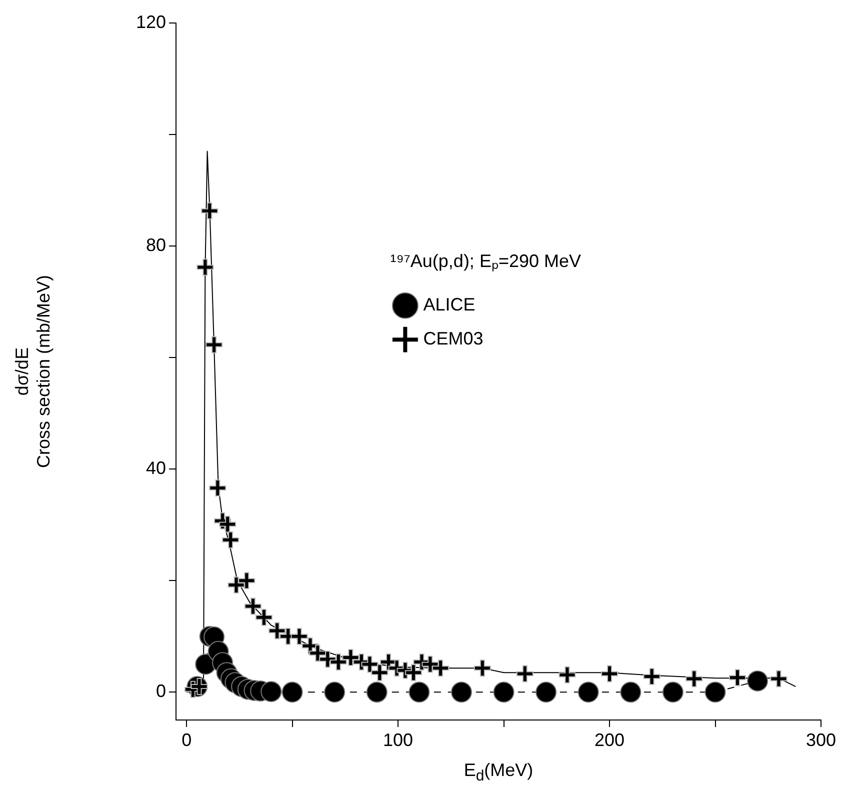  What do you see at coordinates (22, 371) in the screenshot?
I see `text: dσ/dE` at bounding box center [22, 371].